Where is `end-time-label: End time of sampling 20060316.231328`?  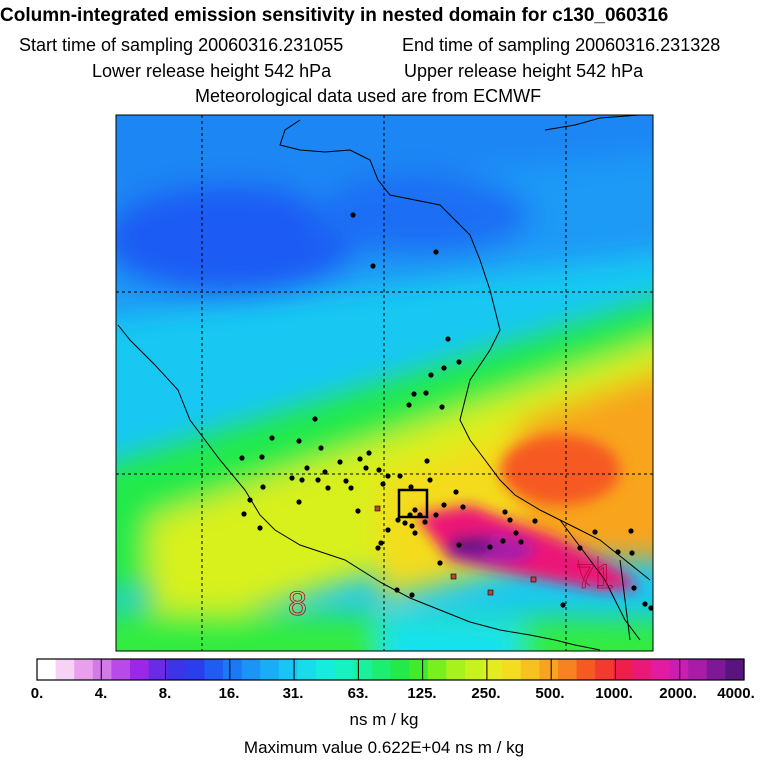
end-time-label: End time of sampling 20060316.231328 is located at coordinates (561, 45).